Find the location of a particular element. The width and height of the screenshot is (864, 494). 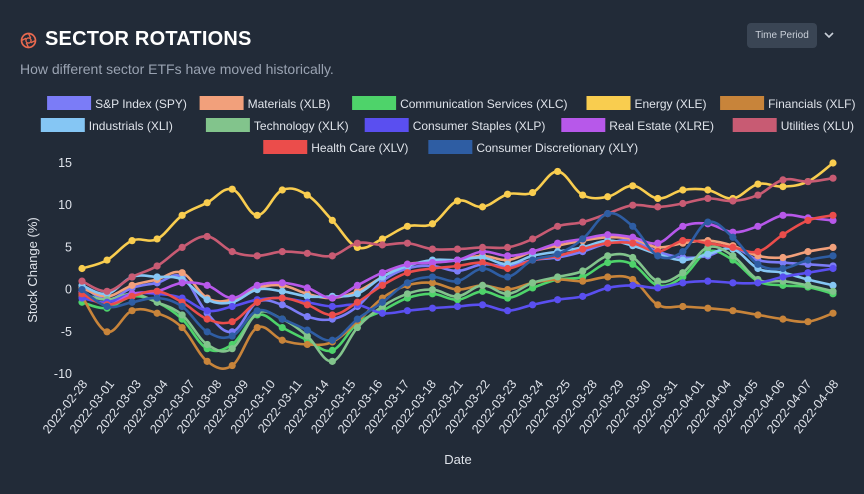

legend-item-materials-xlb: Materials (XLB) is located at coordinates (265, 103).